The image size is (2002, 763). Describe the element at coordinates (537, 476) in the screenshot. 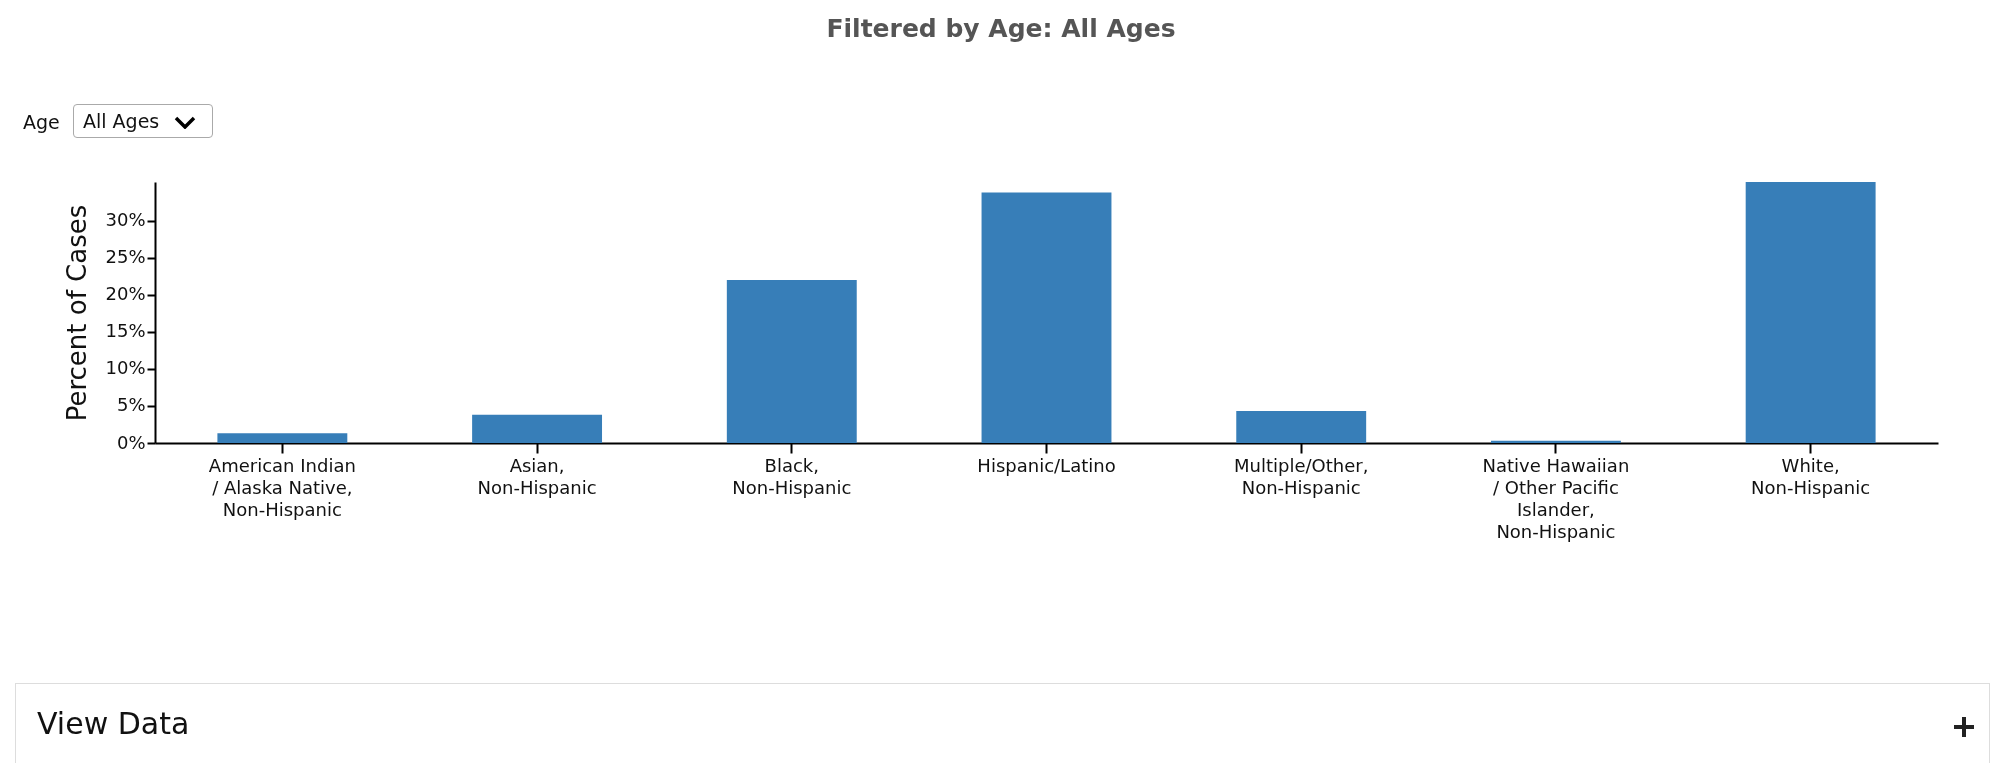

I see `x-tick-label: Asian, Non-Hispanic` at that location.